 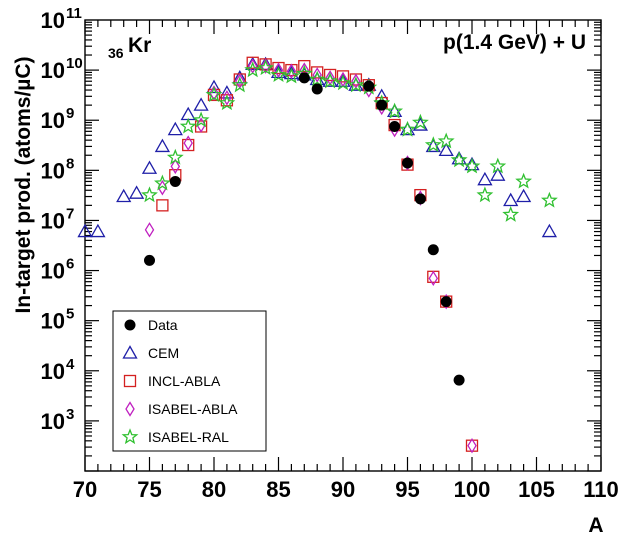 I want to click on x-tick-label: 85, so click(x=278, y=489).